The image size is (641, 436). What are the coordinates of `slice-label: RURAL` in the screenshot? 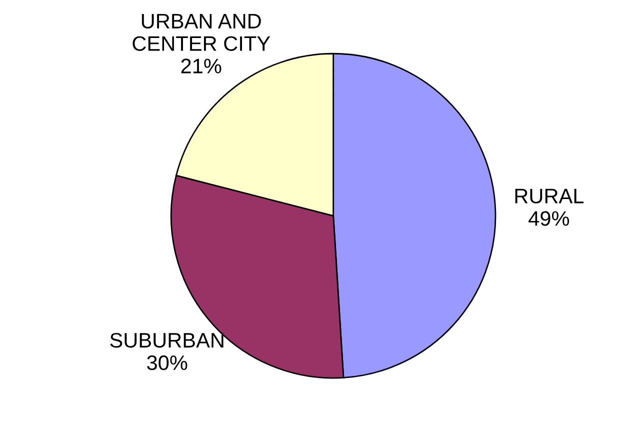 It's located at (549, 196).